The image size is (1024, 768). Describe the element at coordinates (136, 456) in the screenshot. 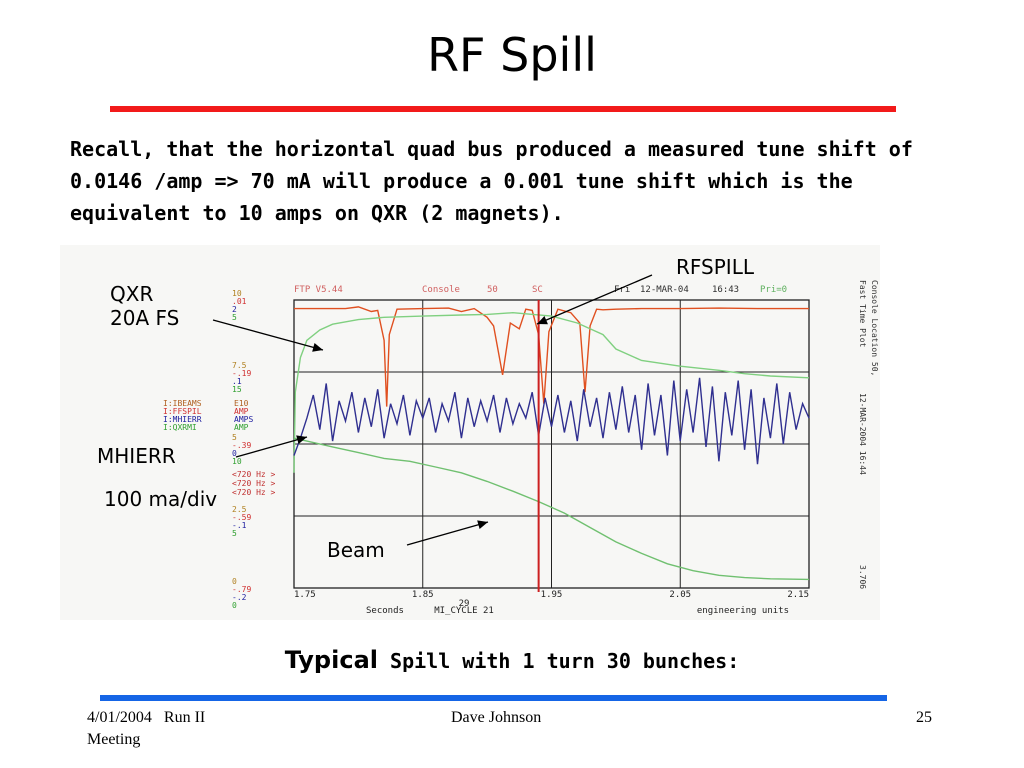

I see `mhierr-label: MHIERR` at that location.